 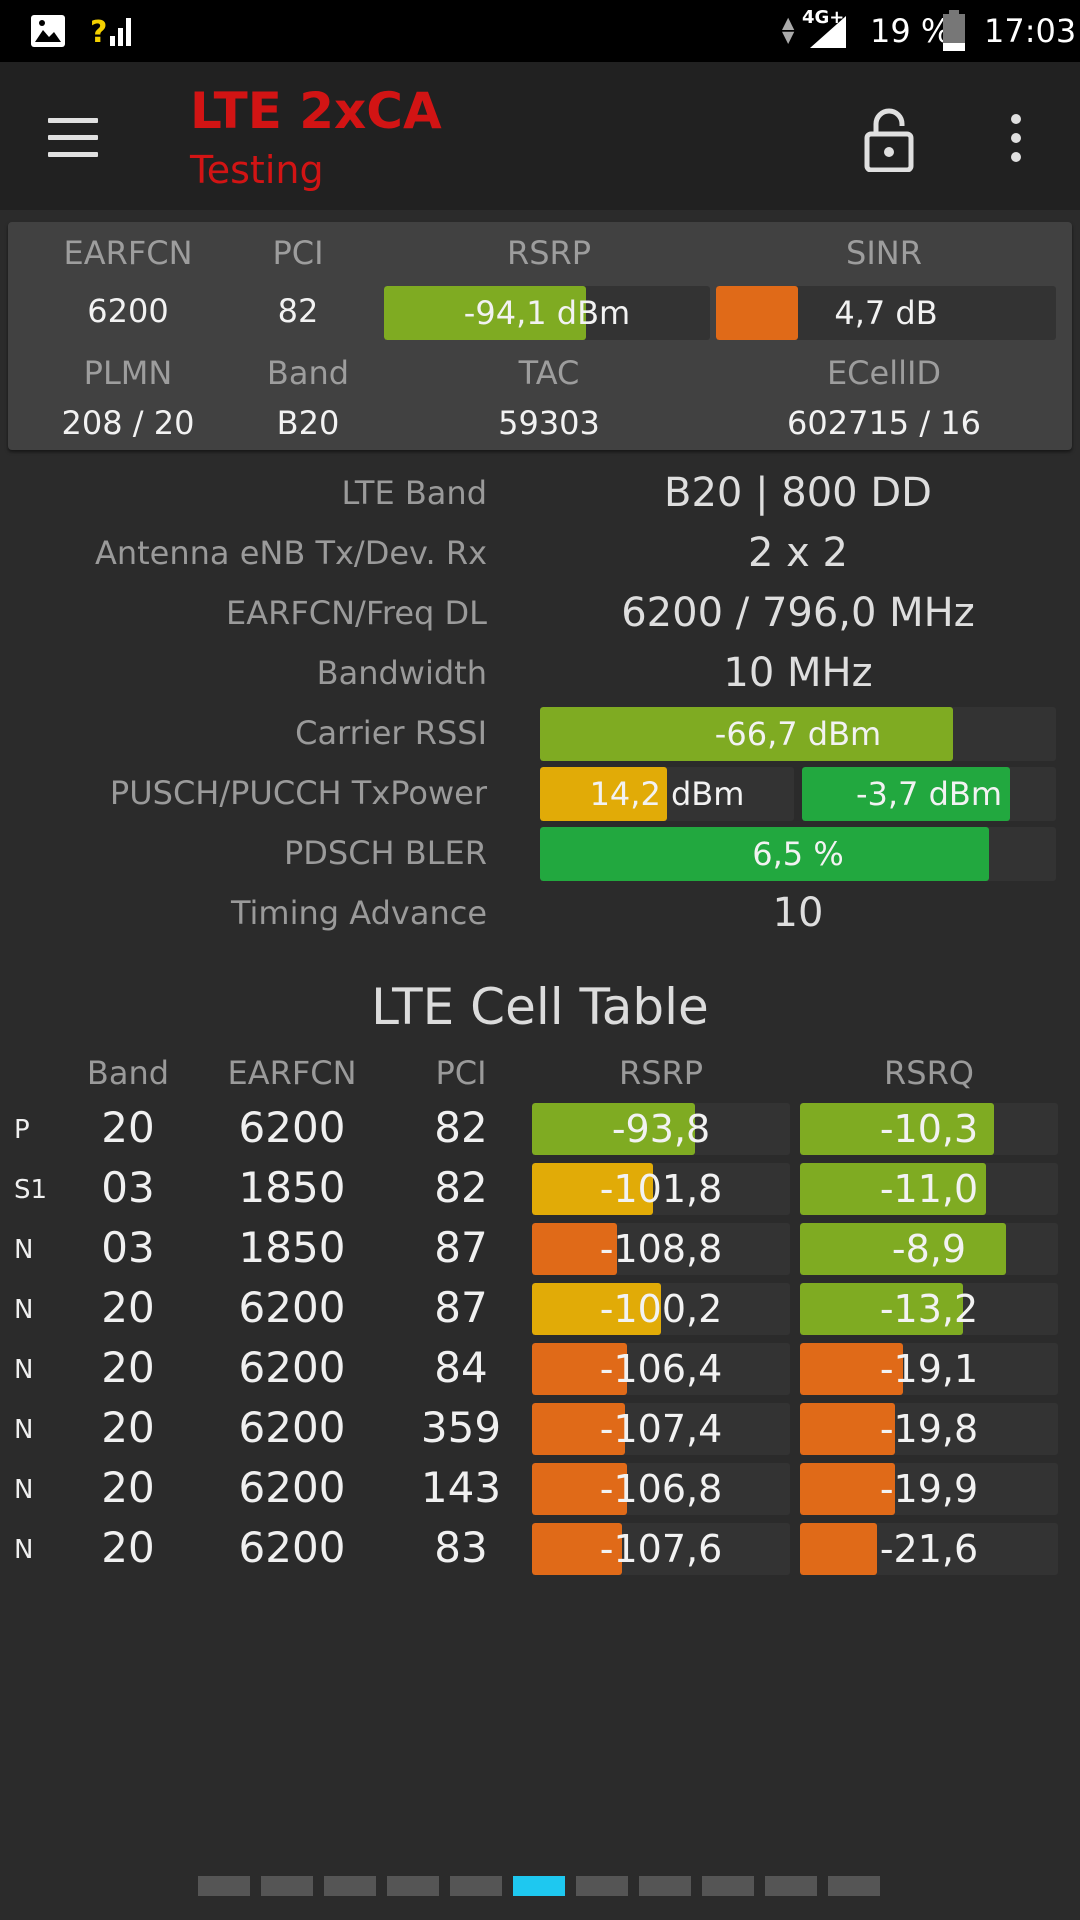 I want to click on sinr-bar: 4,7 dB, so click(x=886, y=313).